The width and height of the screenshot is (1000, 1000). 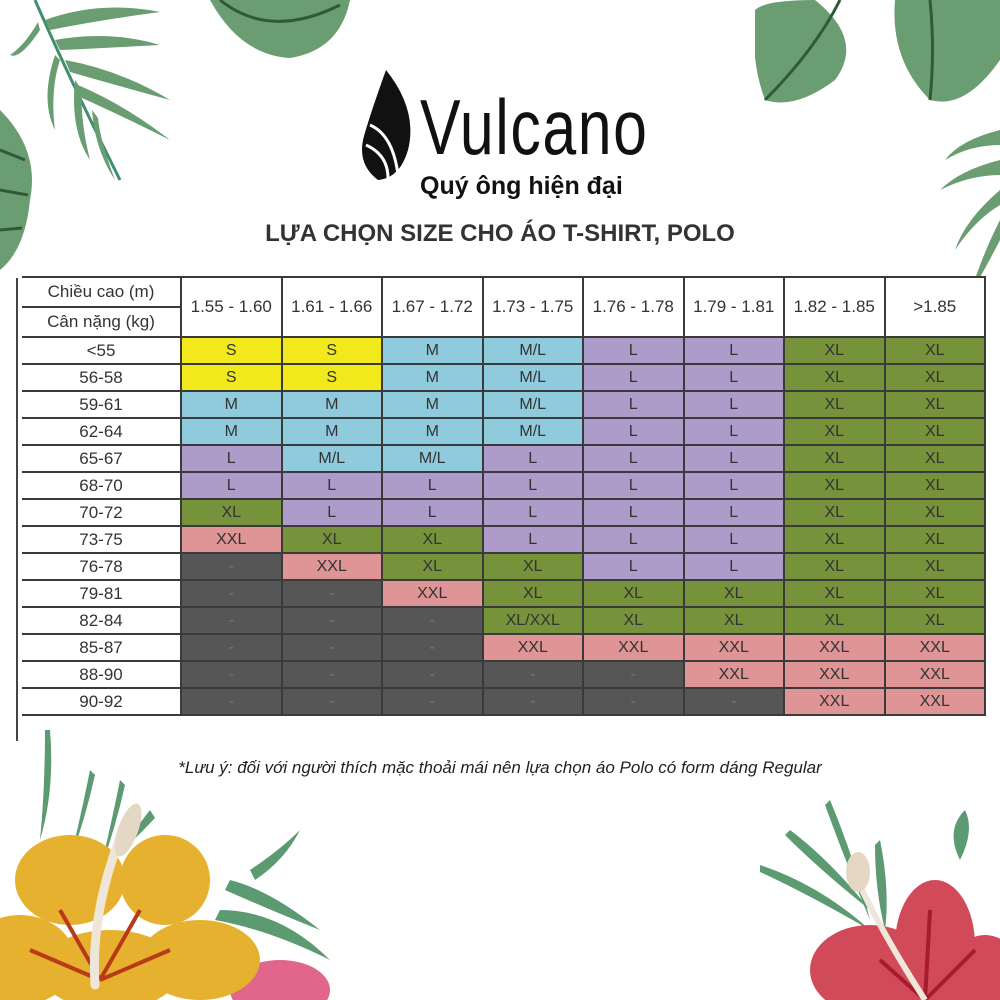 What do you see at coordinates (102, 539) in the screenshot?
I see `weight-label: 73-75` at bounding box center [102, 539].